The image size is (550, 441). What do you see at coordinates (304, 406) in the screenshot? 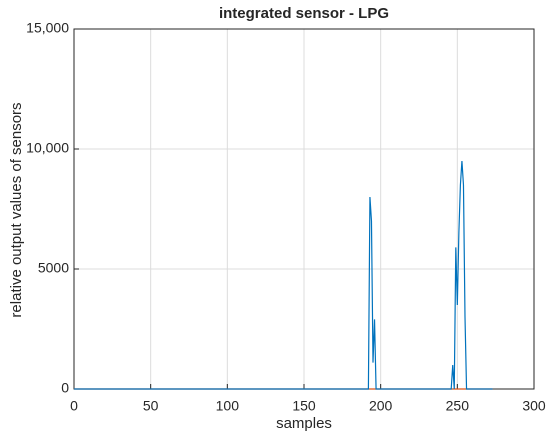
I see `x-tick-label: 150` at bounding box center [304, 406].